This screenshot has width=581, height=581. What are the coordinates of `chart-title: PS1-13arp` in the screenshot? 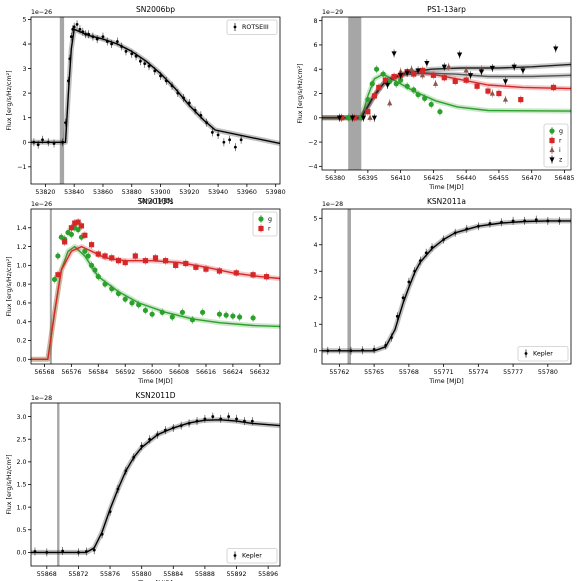 It's located at (446, 9).